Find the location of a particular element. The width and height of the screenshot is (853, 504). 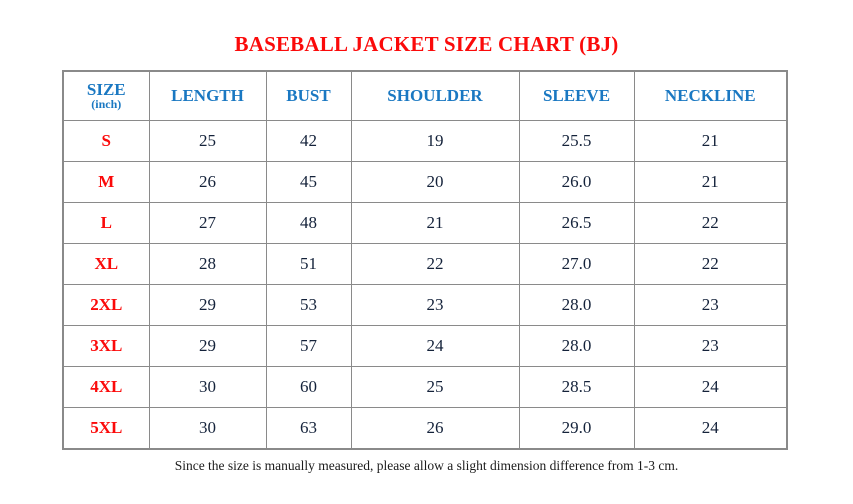

cell-sleeve: 28.5 is located at coordinates (576, 387).